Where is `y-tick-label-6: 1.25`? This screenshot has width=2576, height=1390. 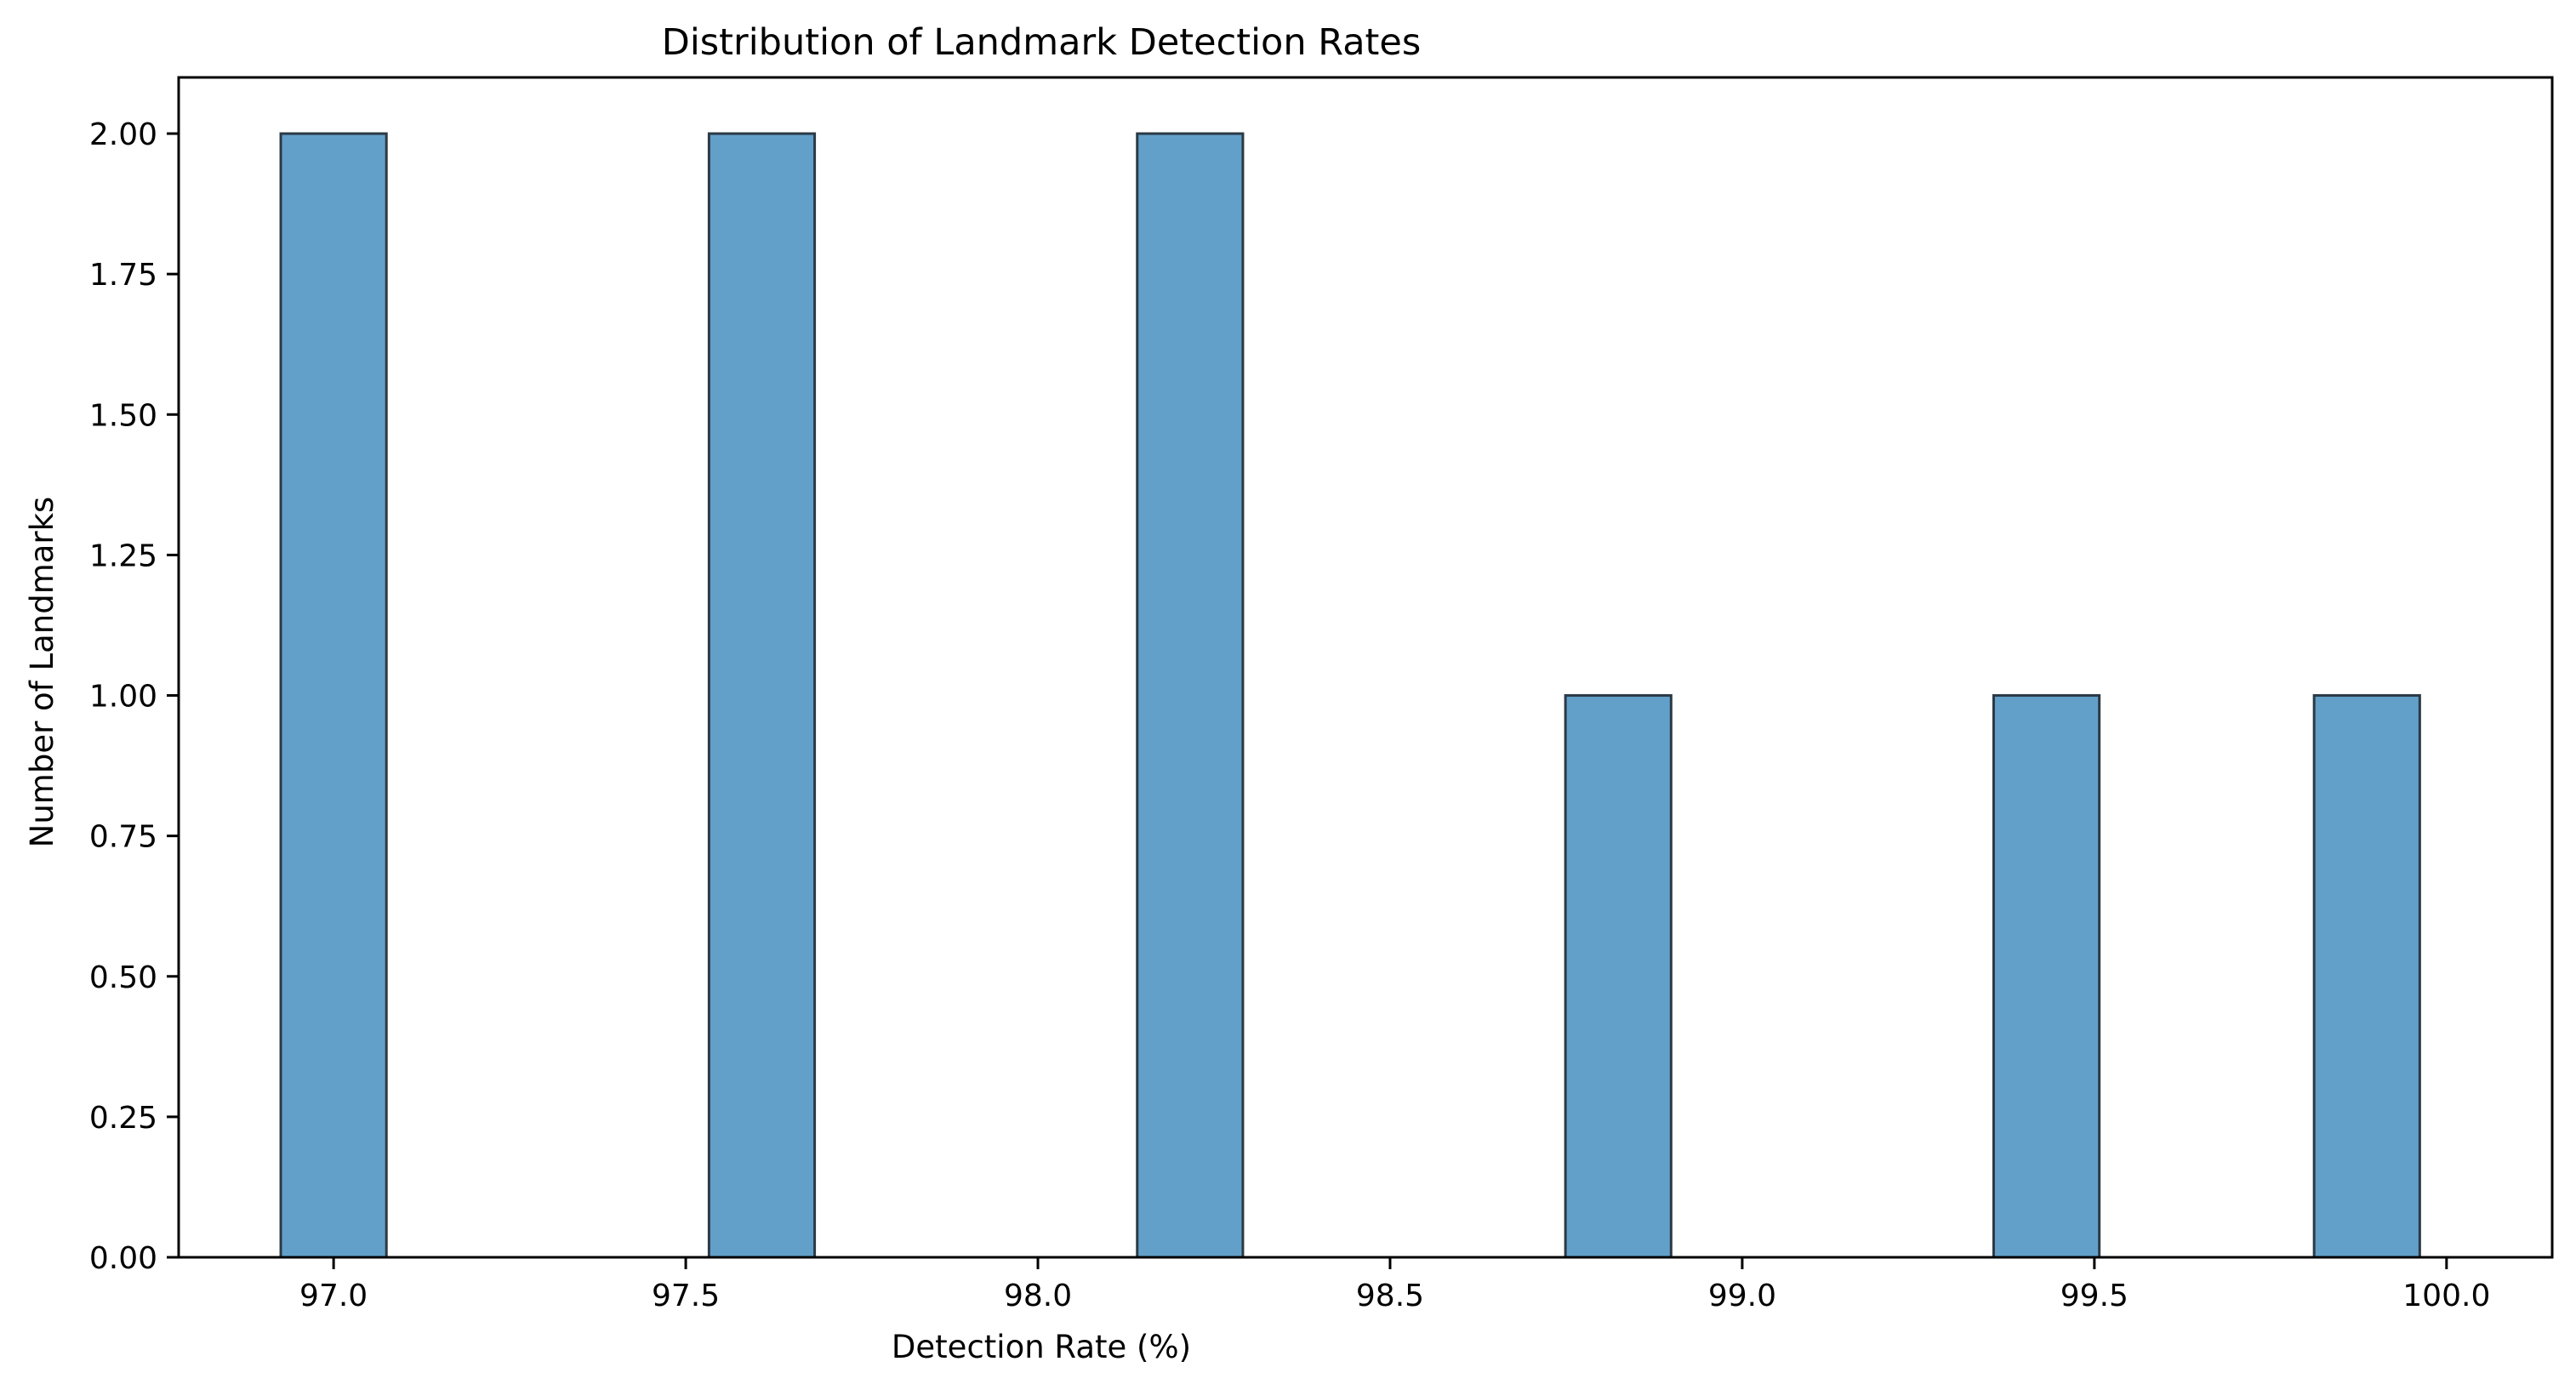 y-tick-label-6: 1.25 is located at coordinates (123, 555).